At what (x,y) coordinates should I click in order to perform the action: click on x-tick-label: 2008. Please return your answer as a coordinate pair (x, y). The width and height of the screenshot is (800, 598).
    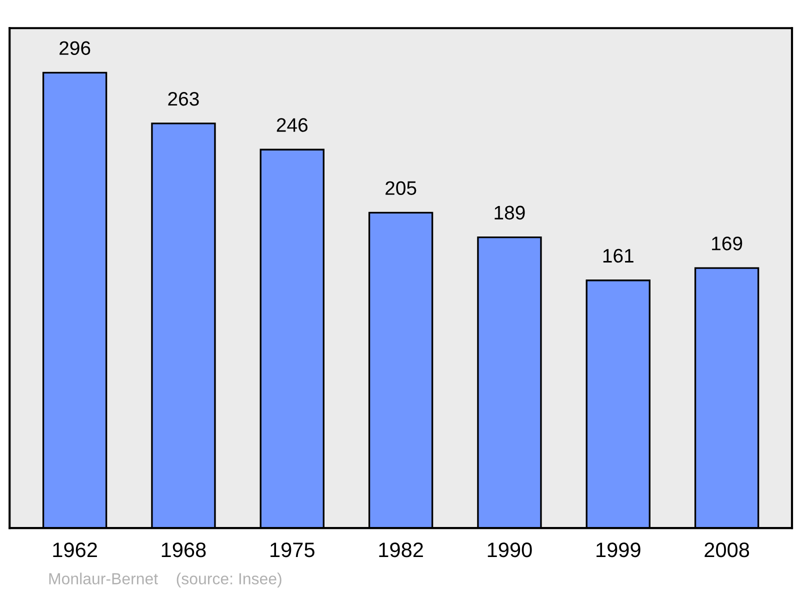
    Looking at the image, I should click on (727, 550).